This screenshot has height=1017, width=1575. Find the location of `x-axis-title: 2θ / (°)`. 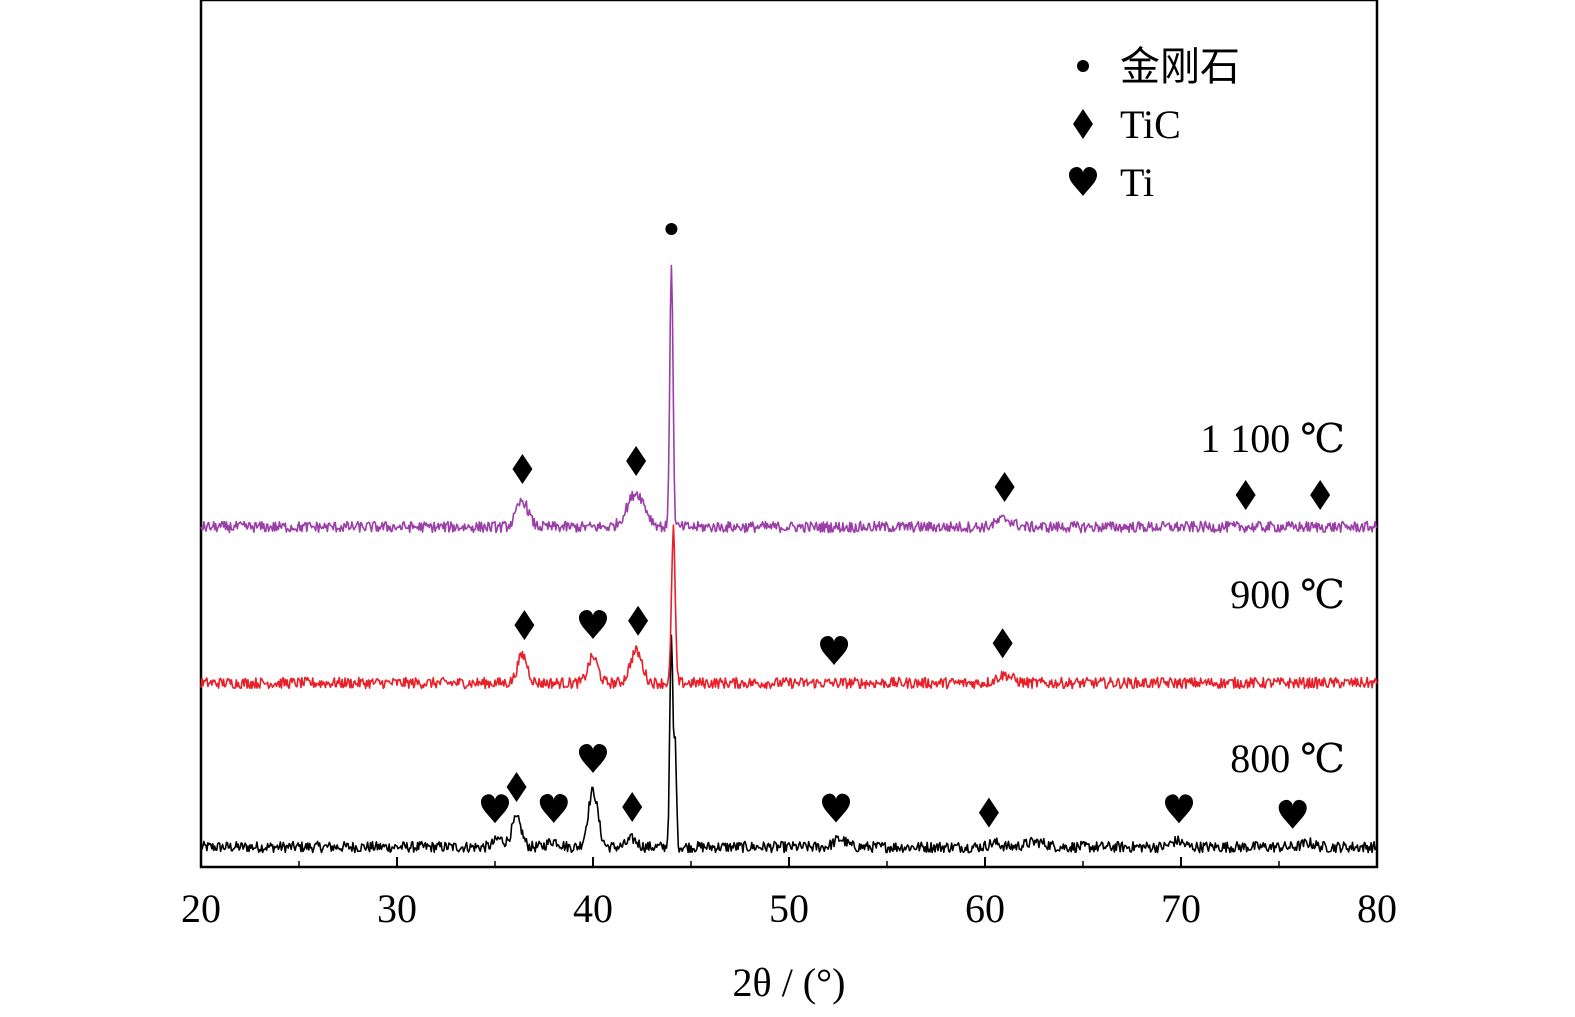

x-axis-title: 2θ / (°) is located at coordinates (789, 982).